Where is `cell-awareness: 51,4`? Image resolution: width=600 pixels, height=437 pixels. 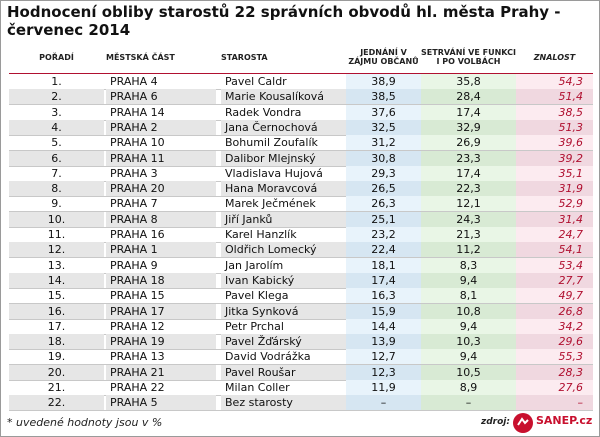
cell-awareness: 51,4 is located at coordinates (554, 97).